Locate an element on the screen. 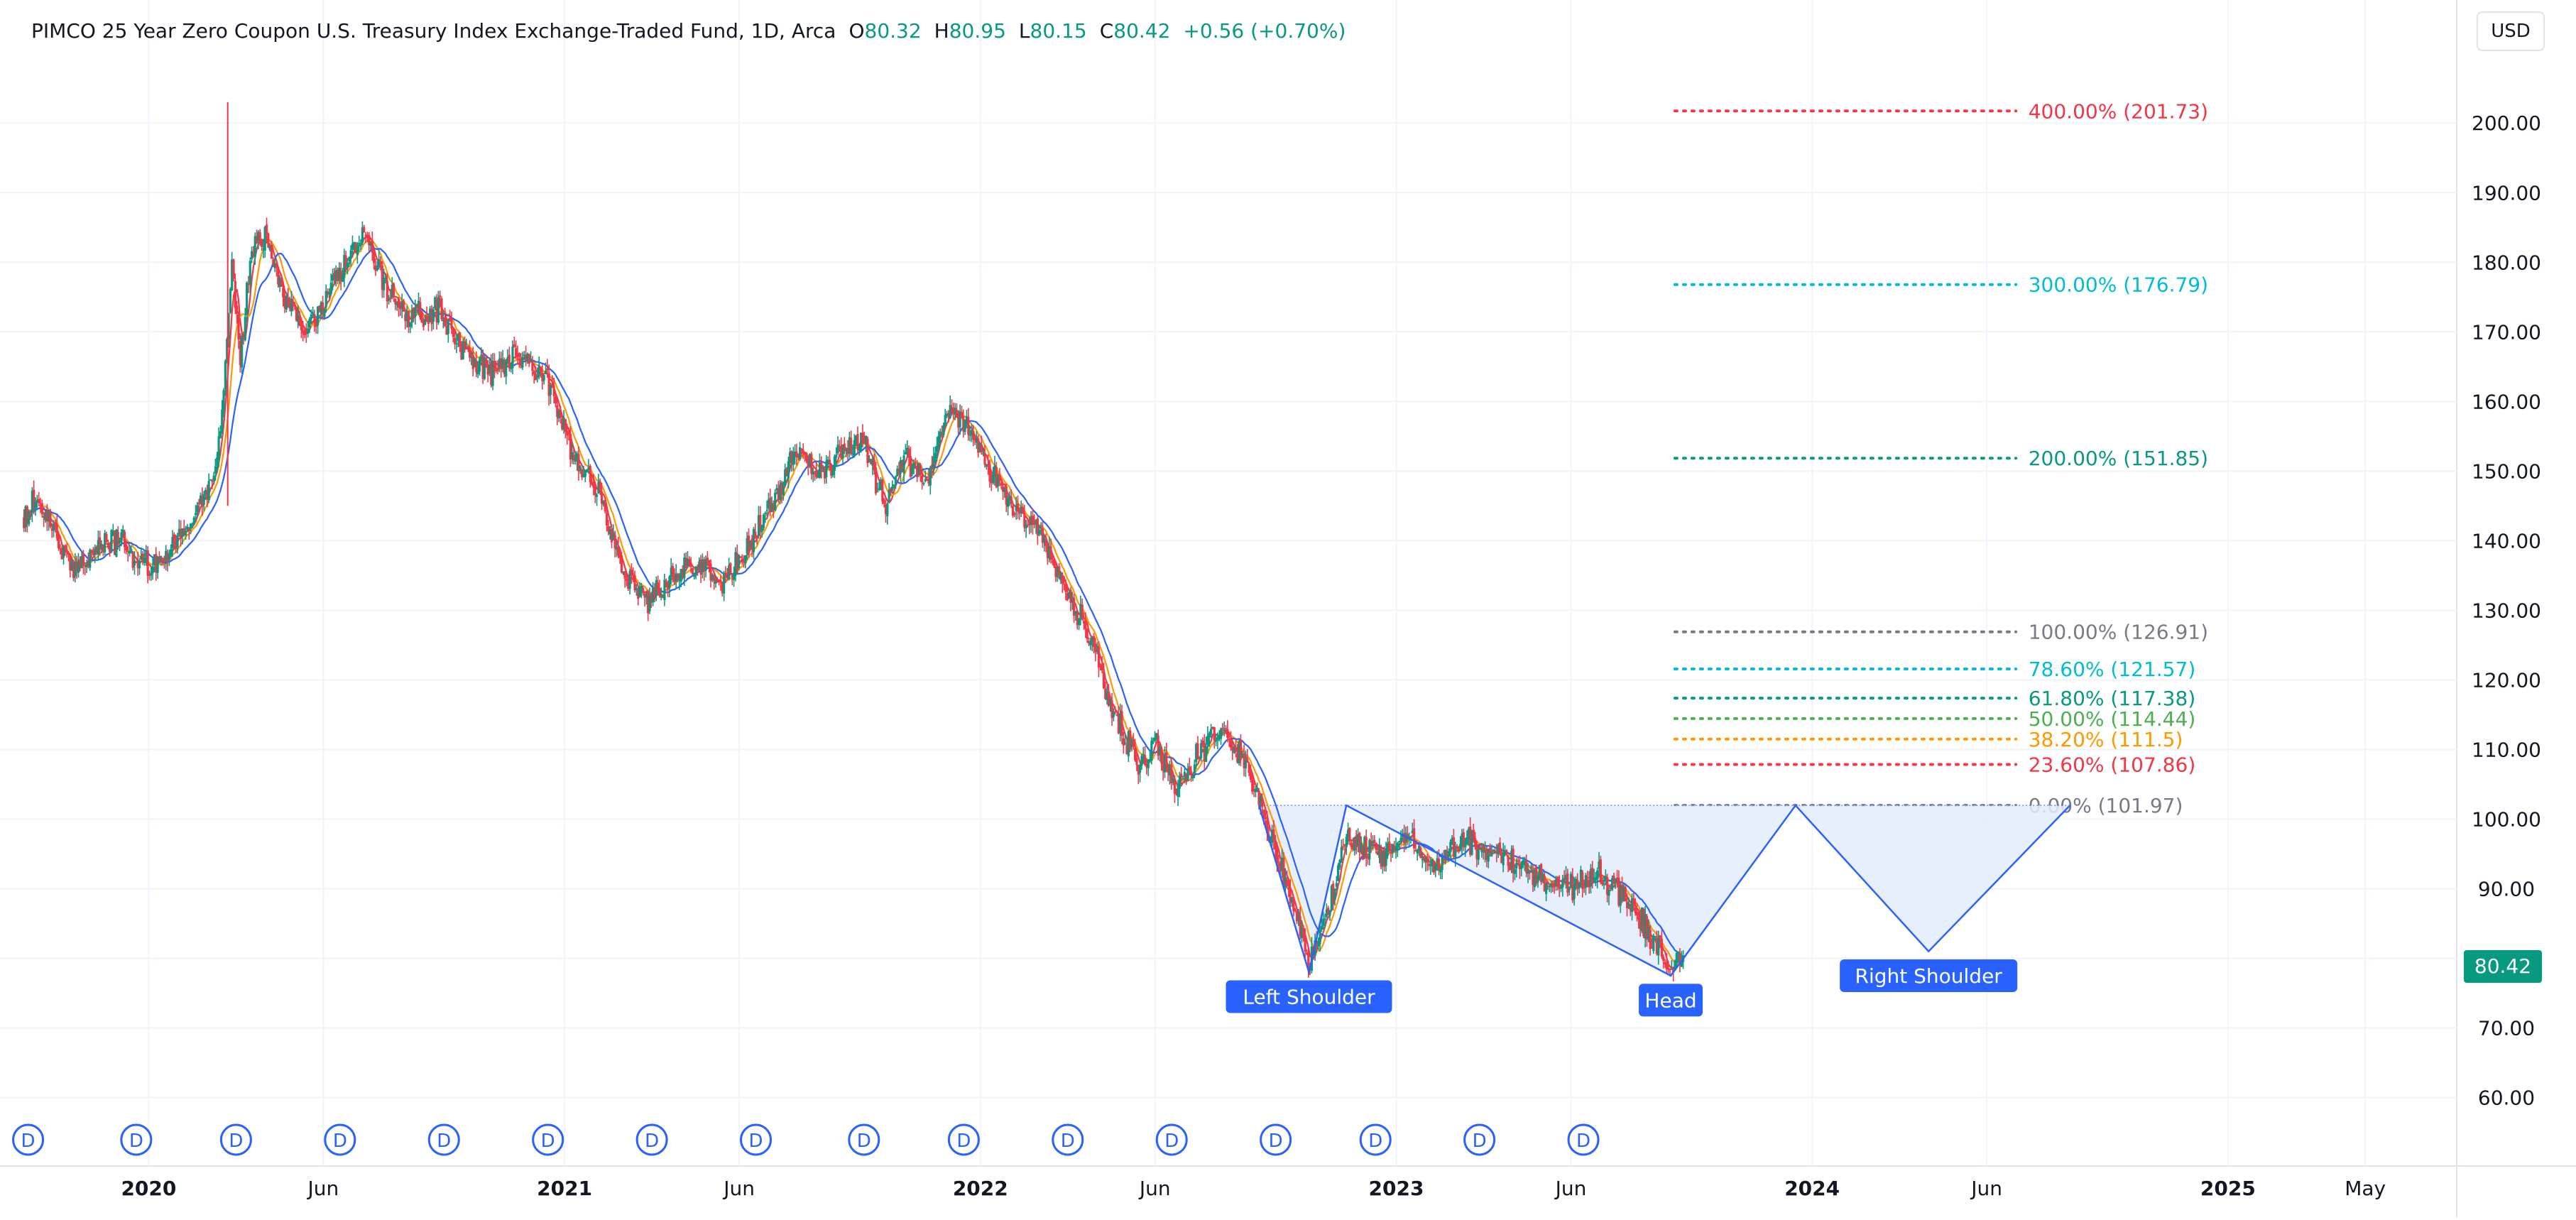  fib-level-close-paren: ) is located at coordinates (2179, 805).